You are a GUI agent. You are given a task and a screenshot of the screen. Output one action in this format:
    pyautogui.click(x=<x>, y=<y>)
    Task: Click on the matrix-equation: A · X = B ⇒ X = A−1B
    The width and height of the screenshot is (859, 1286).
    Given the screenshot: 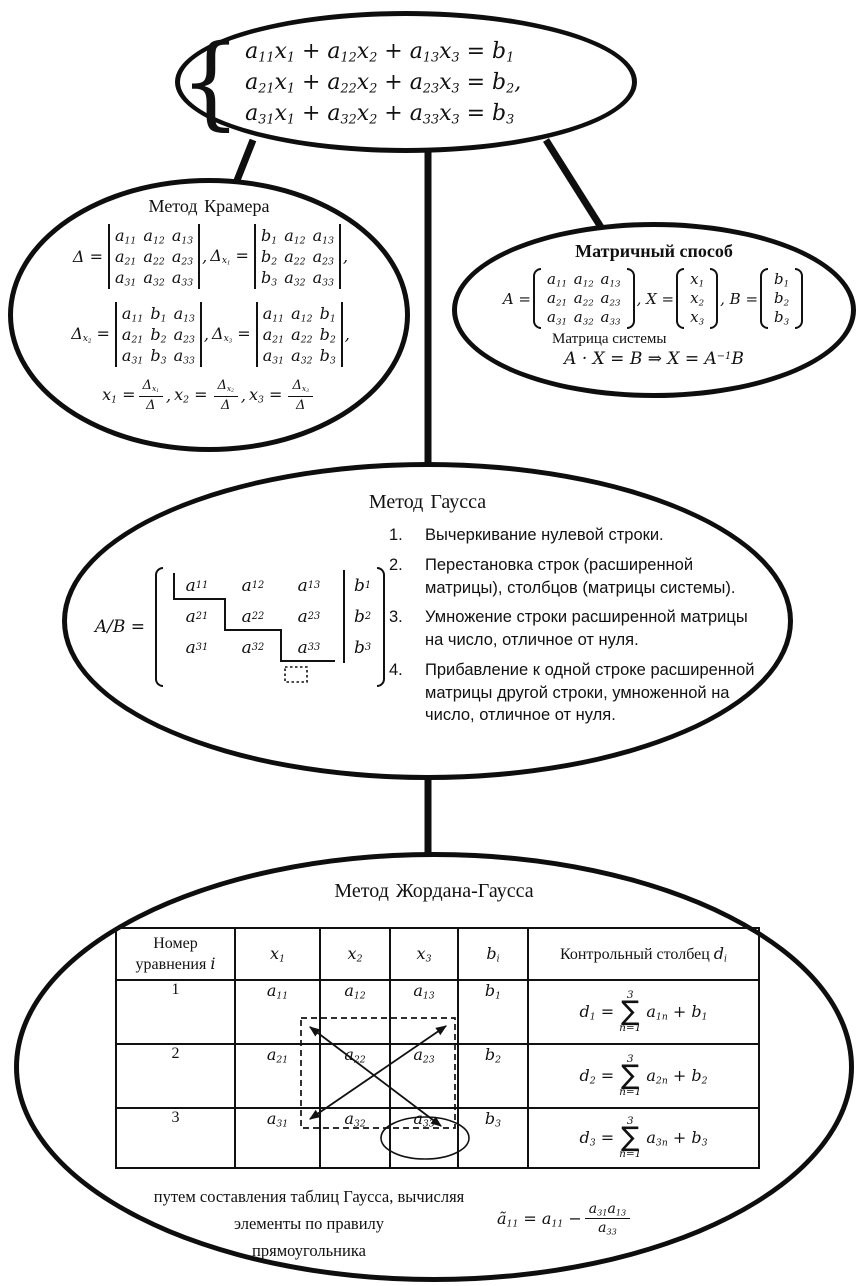 What is the action you would take?
    pyautogui.click(x=654, y=359)
    